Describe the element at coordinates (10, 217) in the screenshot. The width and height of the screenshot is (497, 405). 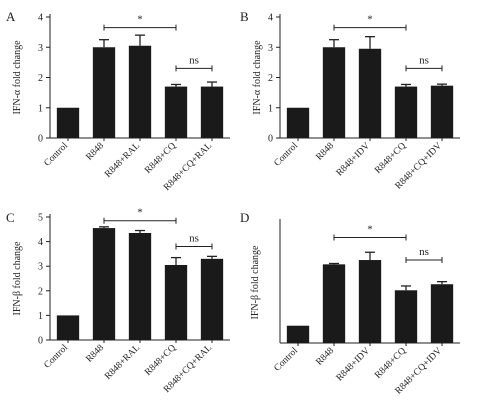
I see `panel-letter: C` at that location.